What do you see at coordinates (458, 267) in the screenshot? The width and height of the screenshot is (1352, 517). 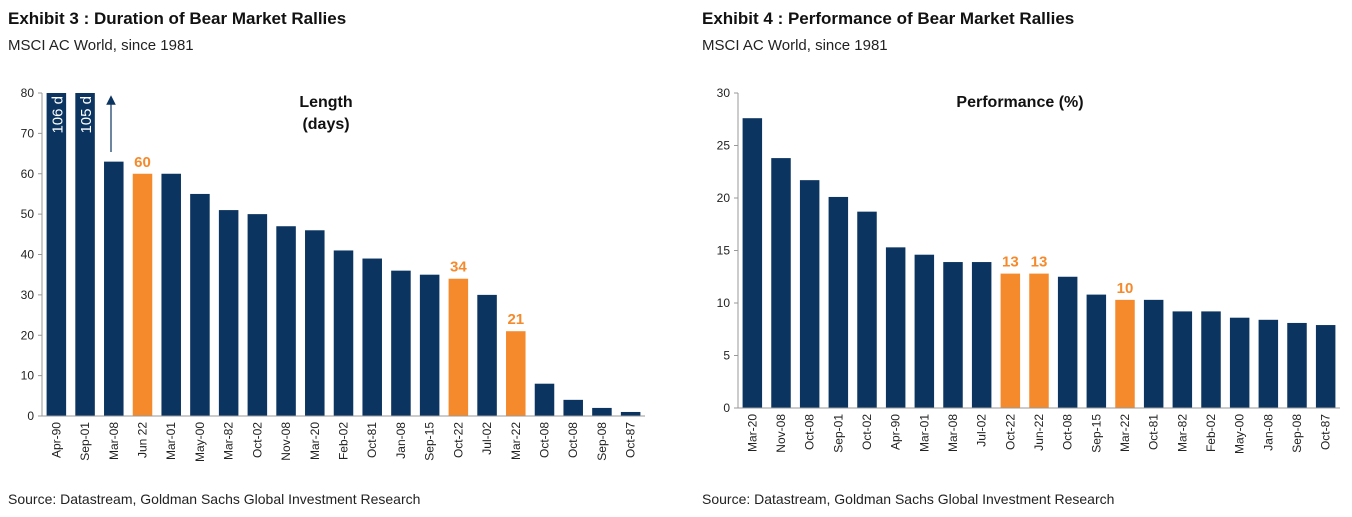 I see `value-label: 34` at bounding box center [458, 267].